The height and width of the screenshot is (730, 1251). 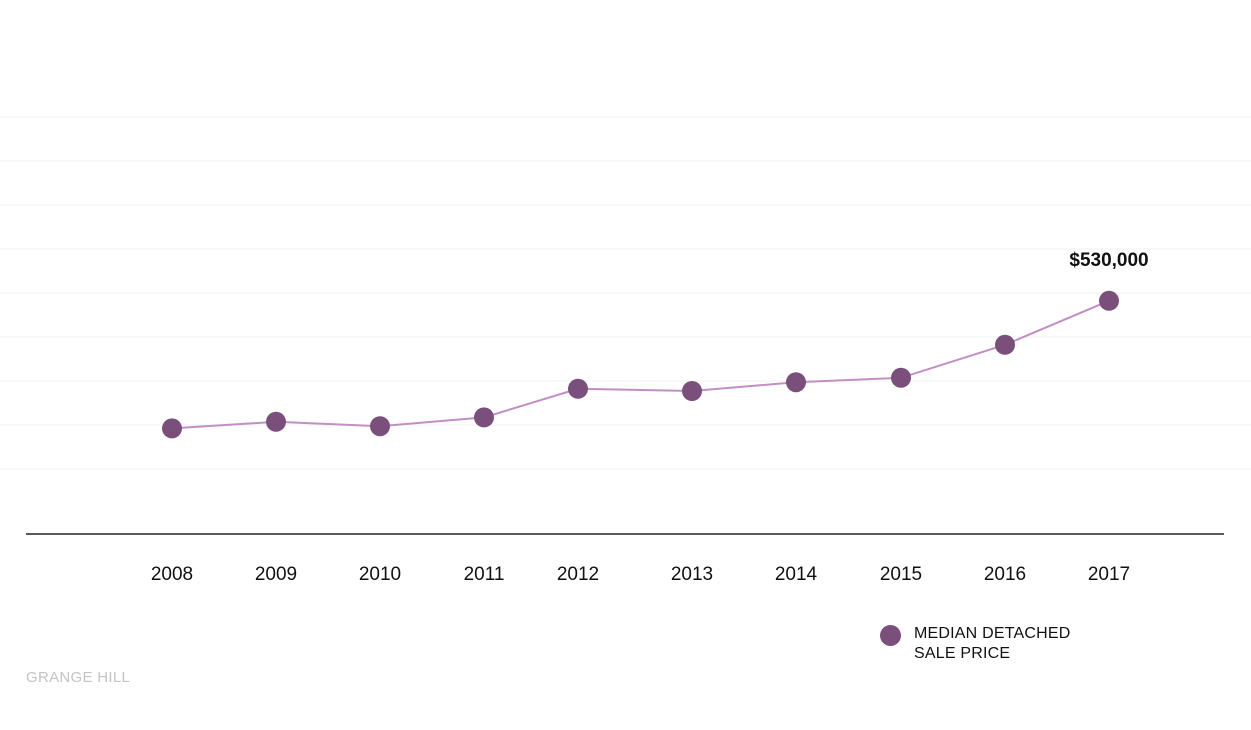 I want to click on x-tick-label: 2016, so click(x=1005, y=574).